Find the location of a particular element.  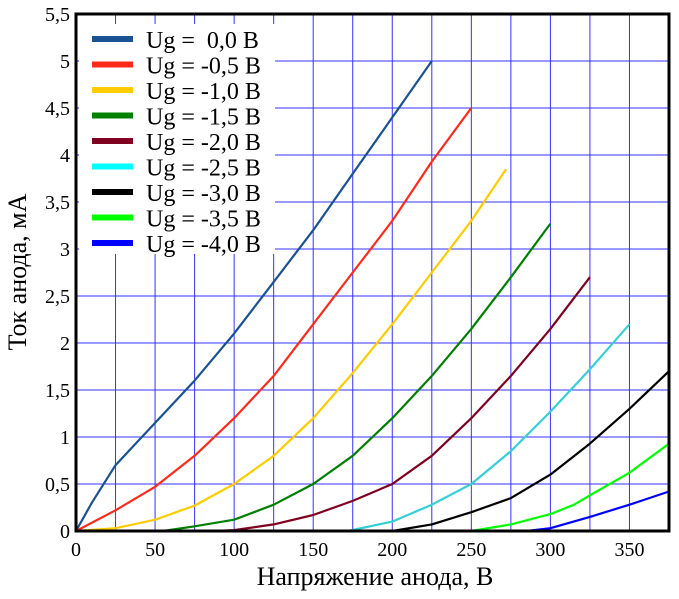

y-axis-label: Ток анода, мА is located at coordinates (17, 271).